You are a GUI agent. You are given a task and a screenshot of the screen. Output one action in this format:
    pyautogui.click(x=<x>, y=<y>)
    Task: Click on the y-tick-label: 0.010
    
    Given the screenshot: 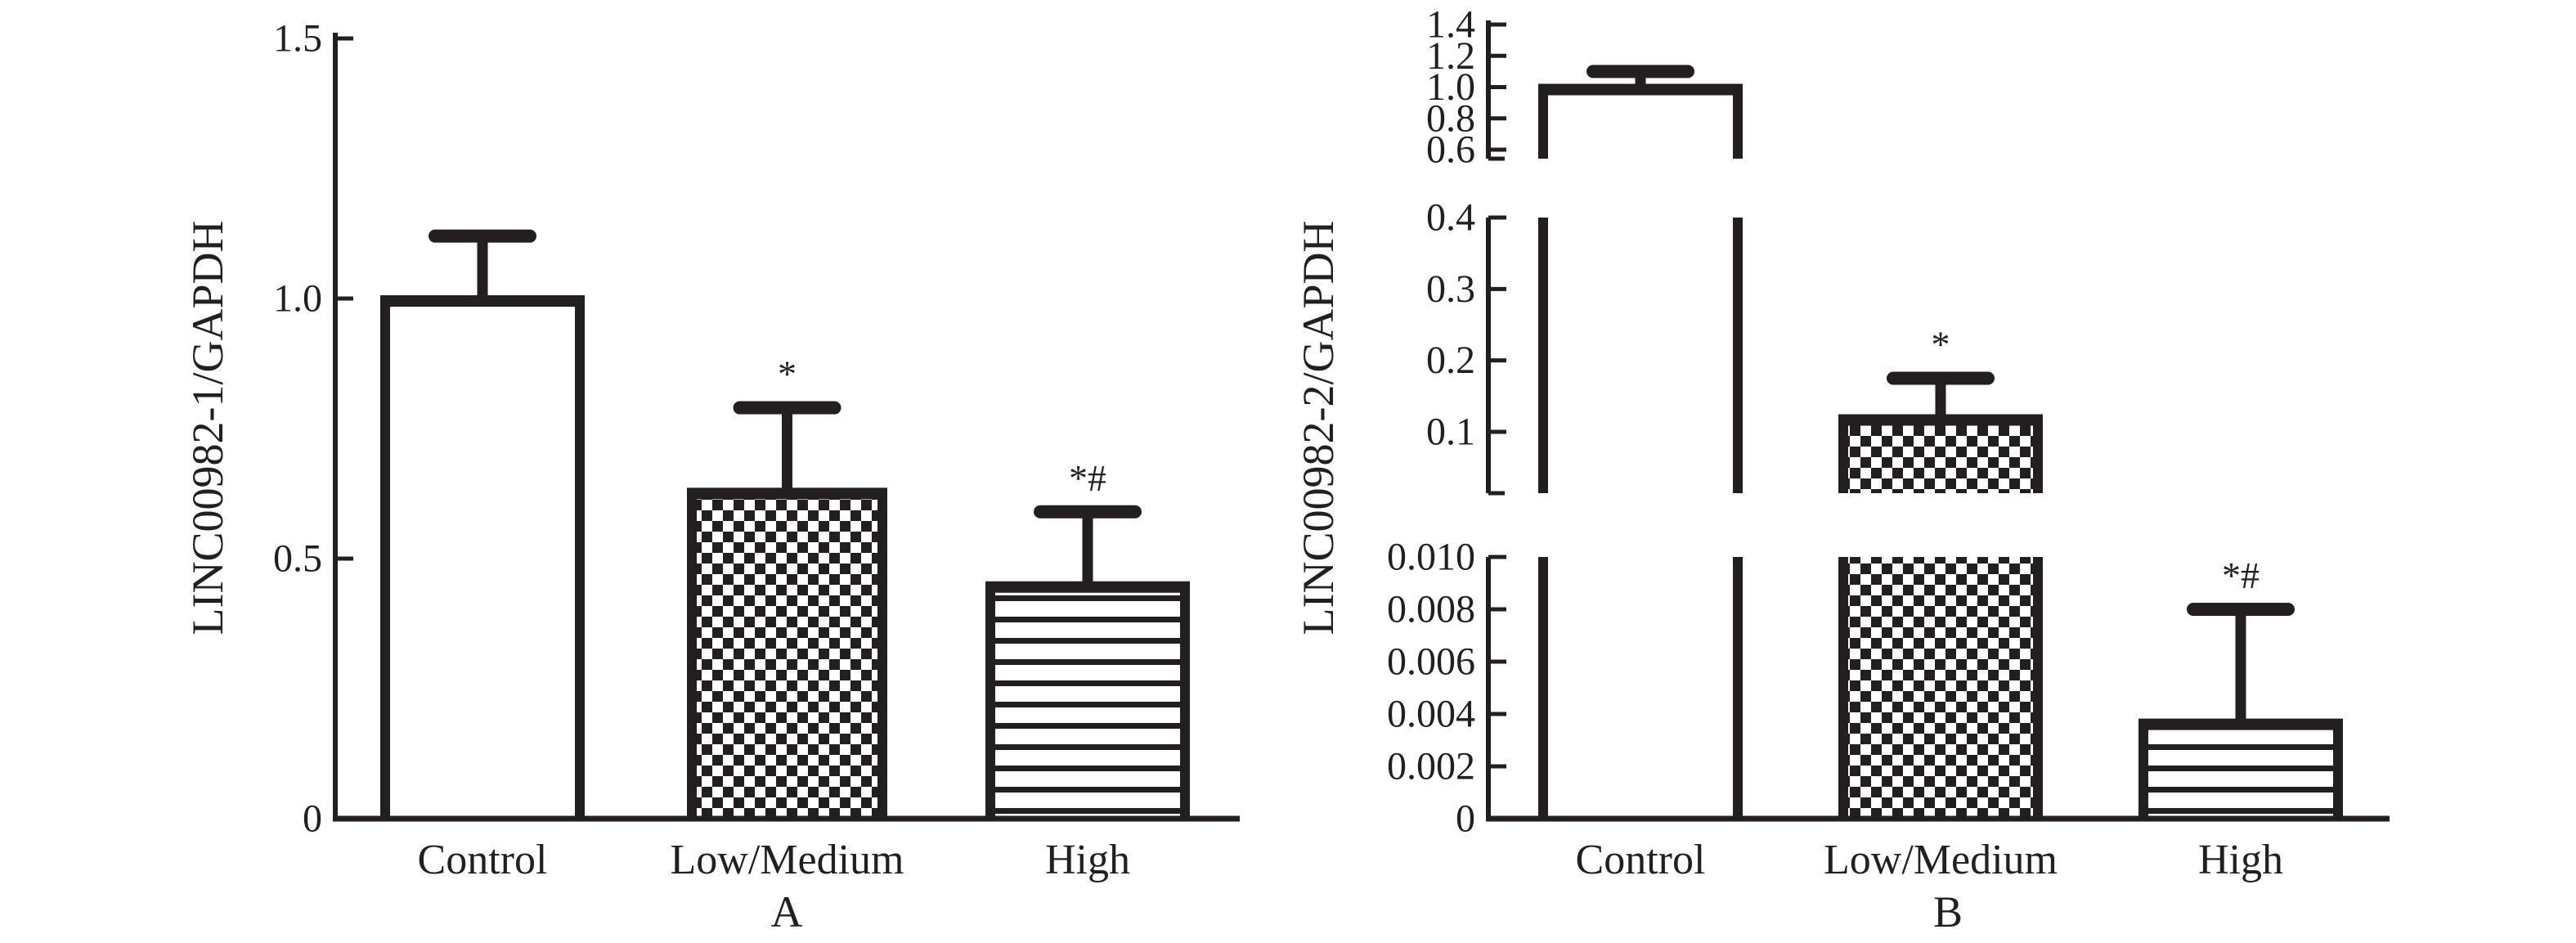 What is the action you would take?
    pyautogui.click(x=1431, y=557)
    